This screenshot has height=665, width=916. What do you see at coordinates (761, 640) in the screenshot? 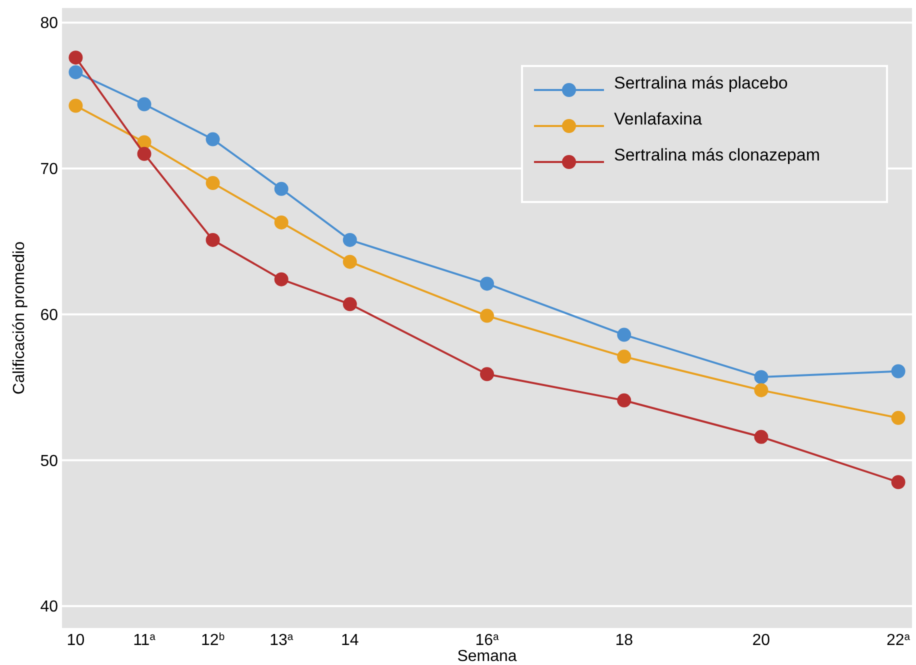
I see `x-tick-label: 20` at bounding box center [761, 640].